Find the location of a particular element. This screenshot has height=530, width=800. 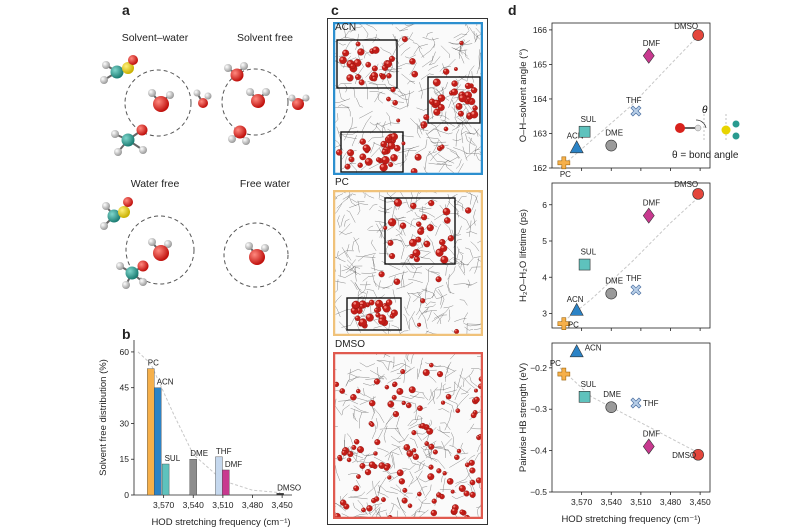

y-tick-label: 0 is located at coordinates (126, 495).